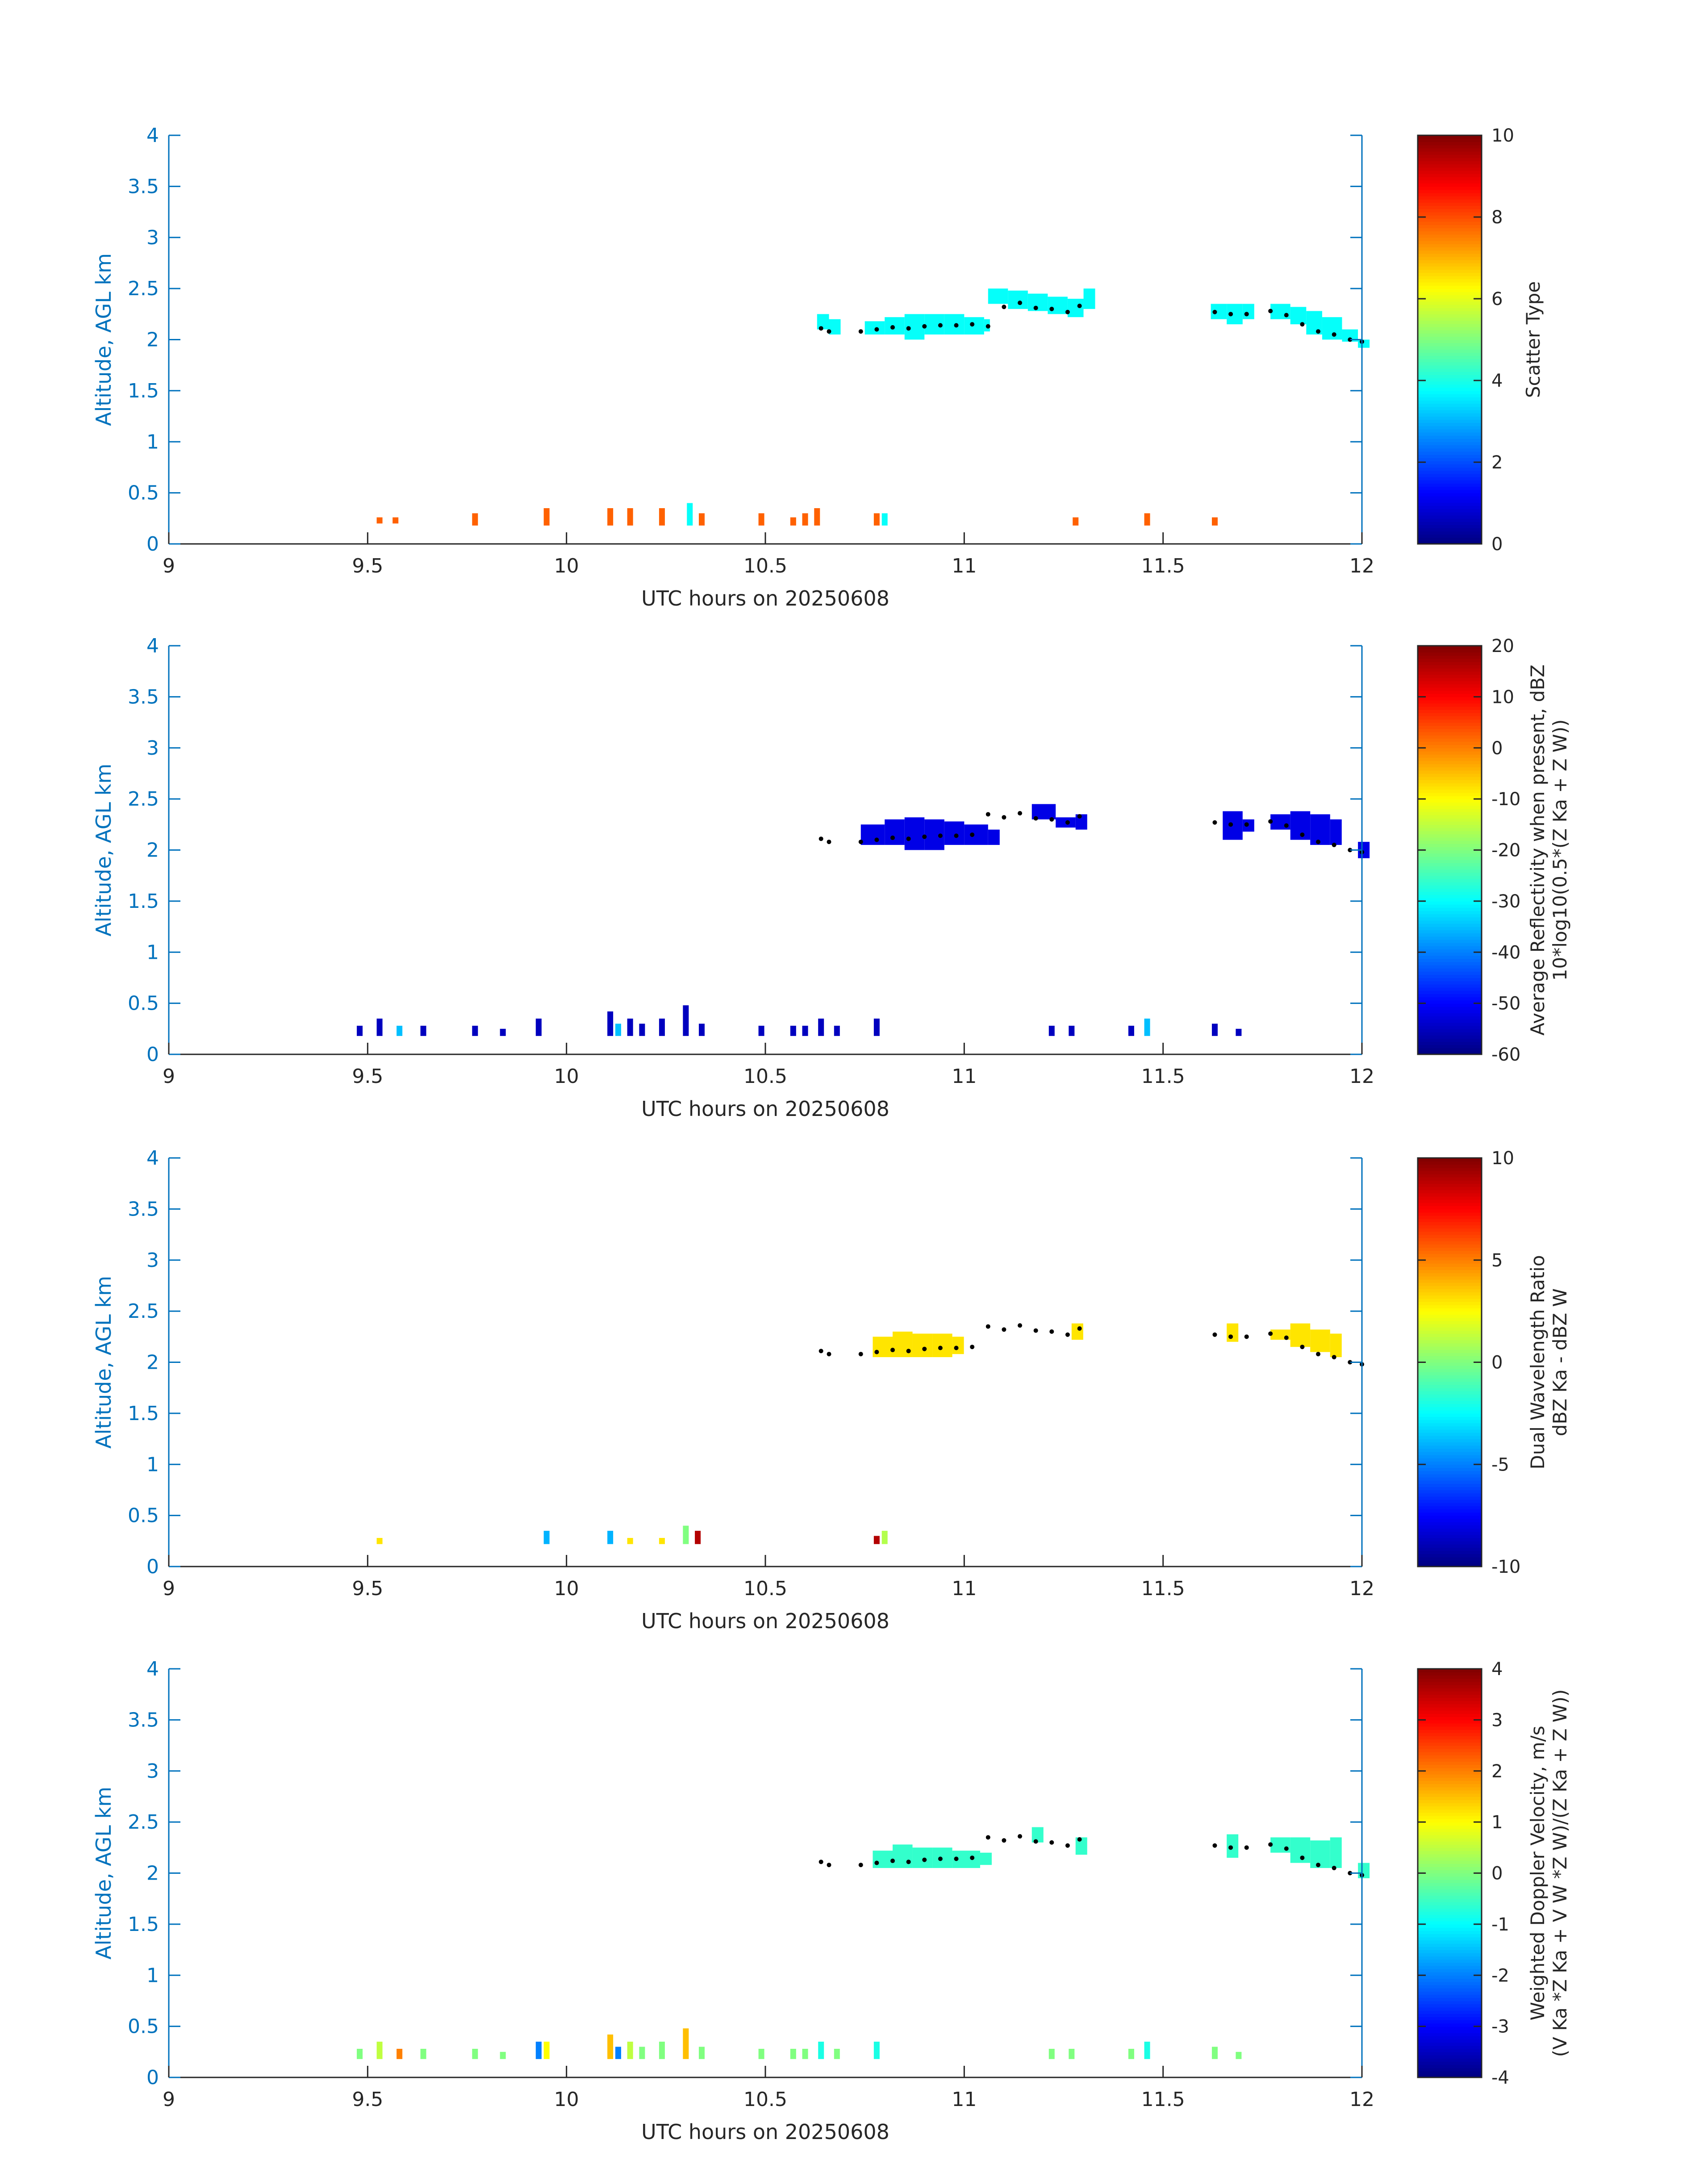 The width and height of the screenshot is (1708, 2177). Describe the element at coordinates (367, 1588) in the screenshot. I see `x-tick-label: 9.5` at that location.